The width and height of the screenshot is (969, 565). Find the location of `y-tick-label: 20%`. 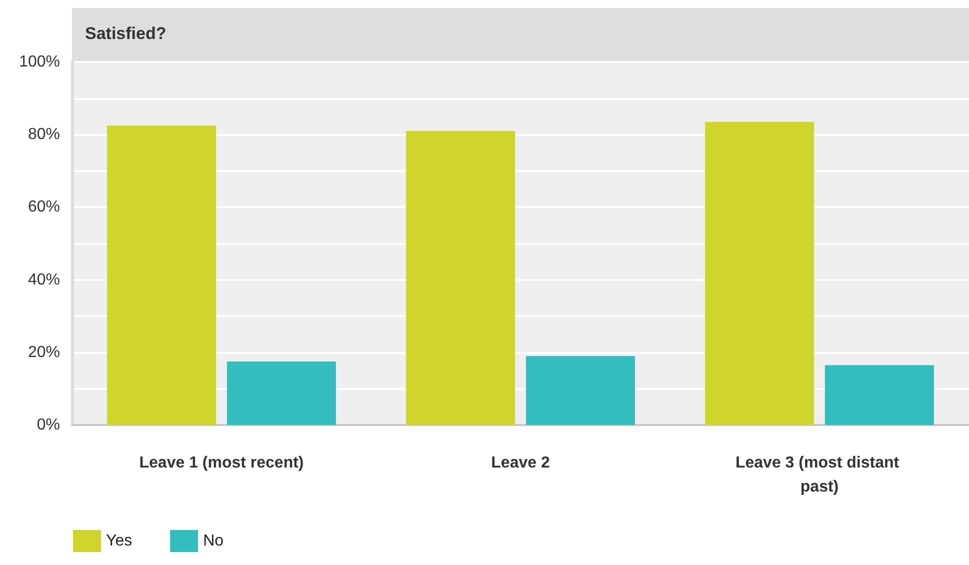

y-tick-label: 20% is located at coordinates (44, 352).